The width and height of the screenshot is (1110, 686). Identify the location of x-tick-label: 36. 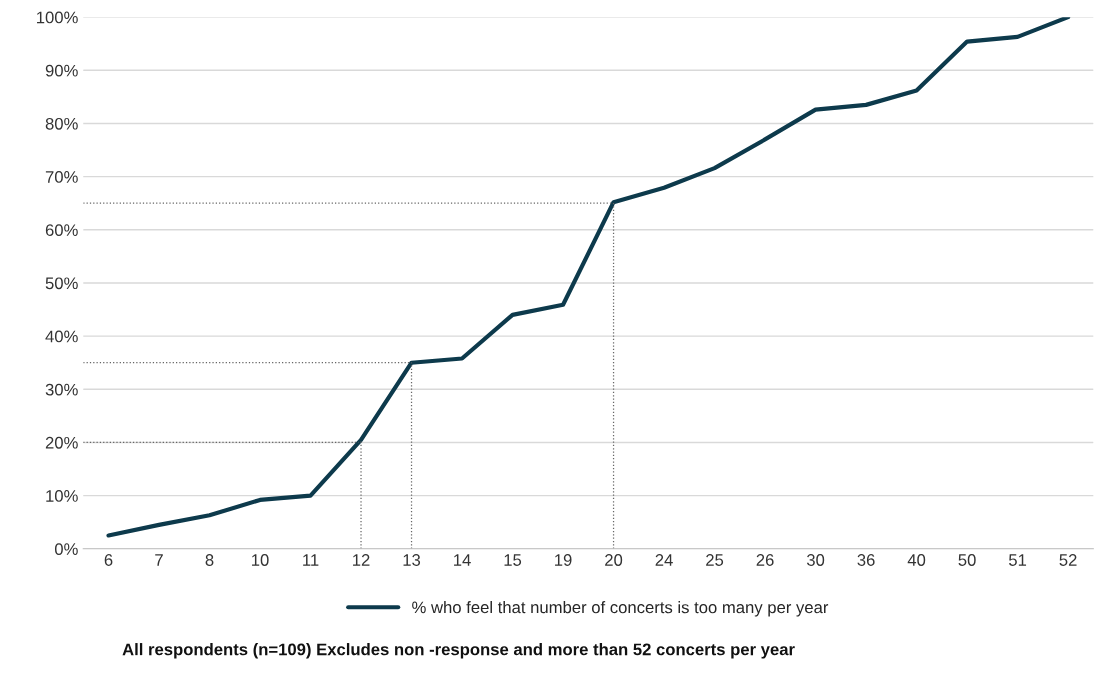
(866, 560).